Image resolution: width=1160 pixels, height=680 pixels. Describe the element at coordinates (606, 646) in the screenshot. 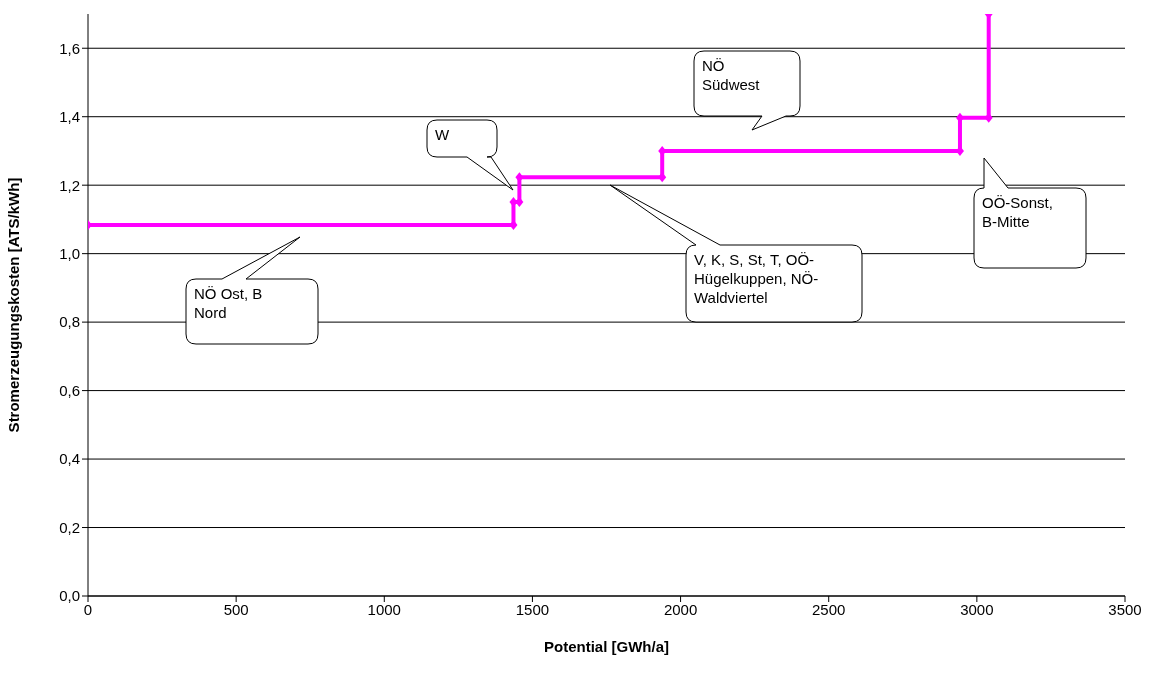

I see `x-axis-title: Potential [GWh/a]` at that location.